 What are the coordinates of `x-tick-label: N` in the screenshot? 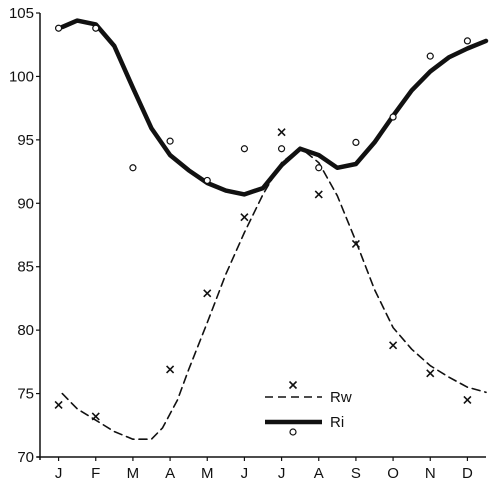 It's located at (430, 473).